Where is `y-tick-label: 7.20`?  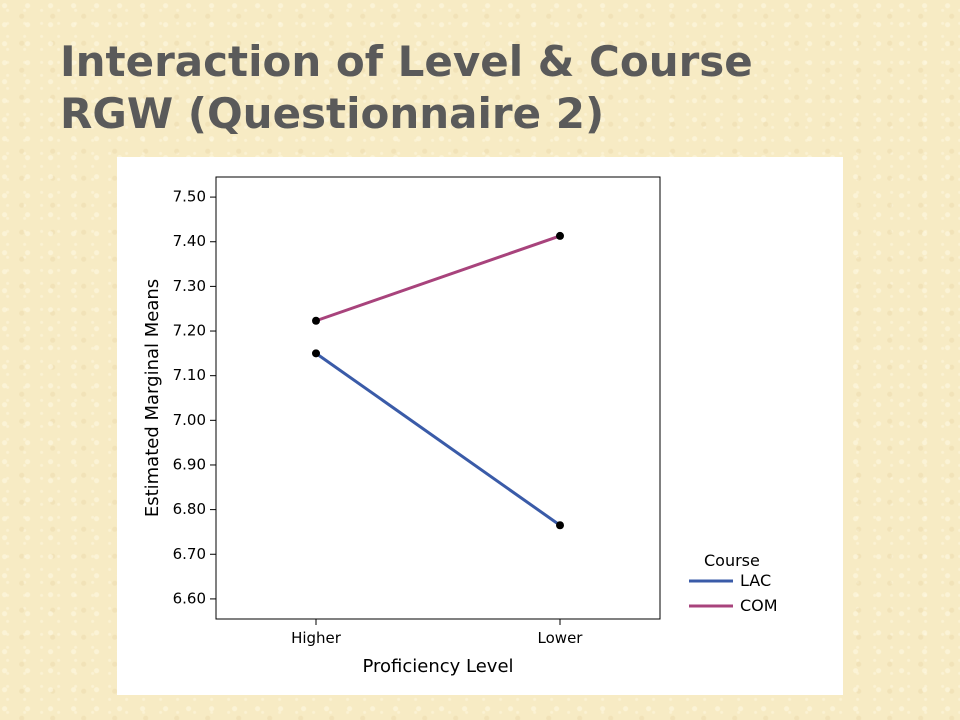
y-tick-label: 7.20 is located at coordinates (189, 331).